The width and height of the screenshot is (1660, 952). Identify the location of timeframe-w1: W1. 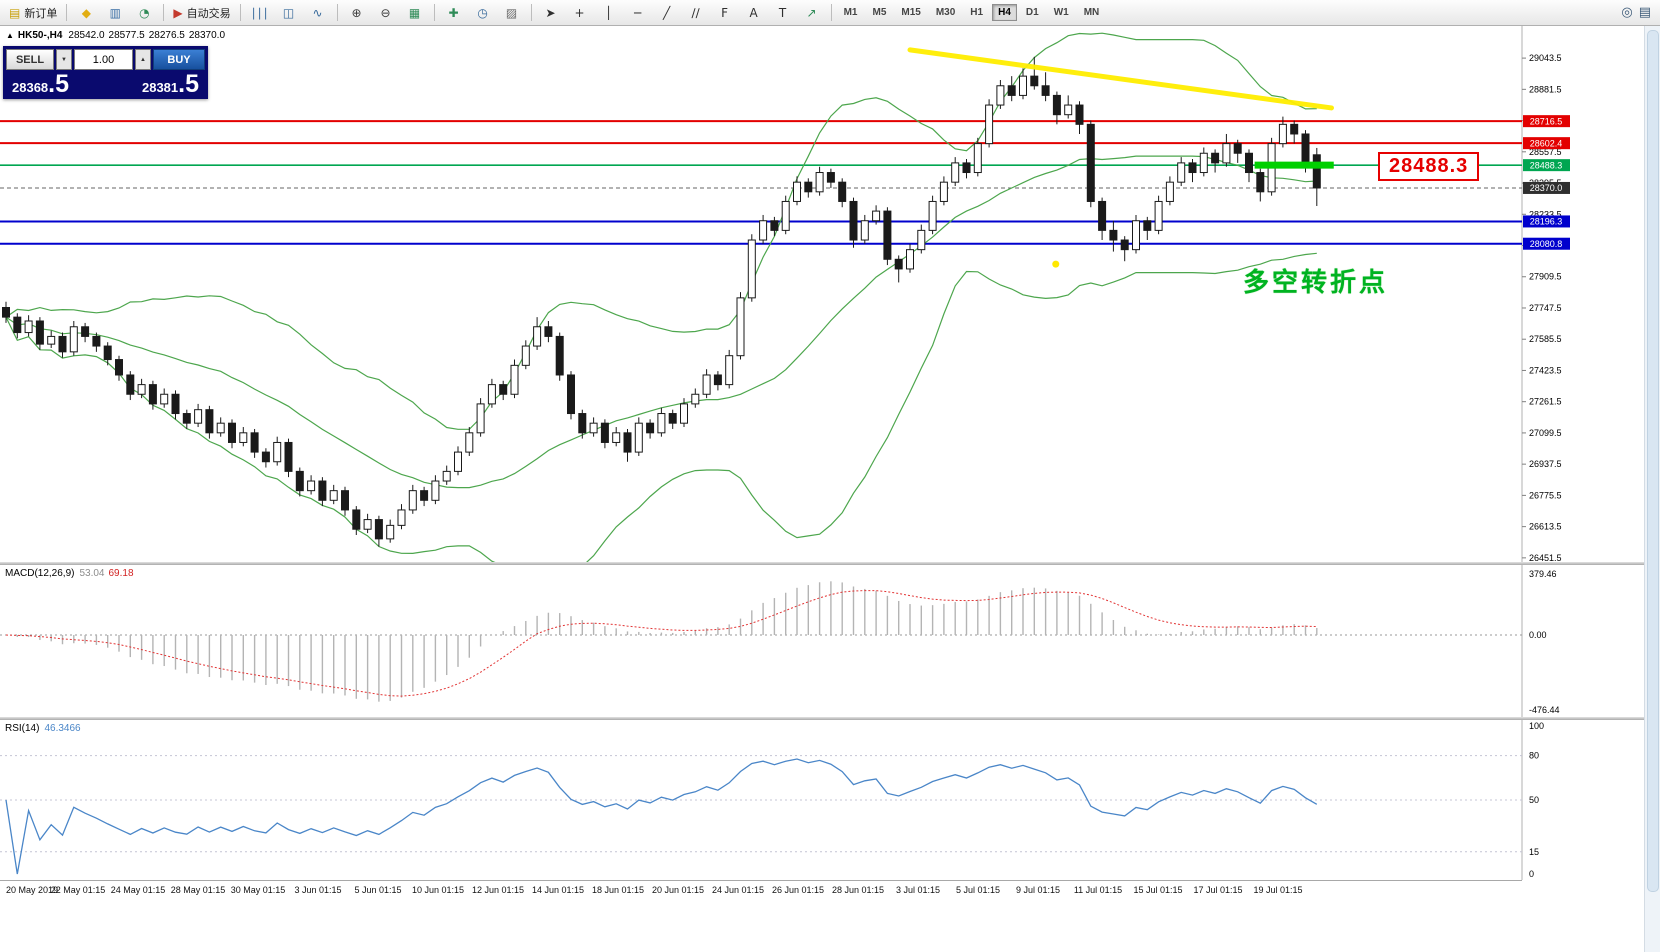
(1061, 12).